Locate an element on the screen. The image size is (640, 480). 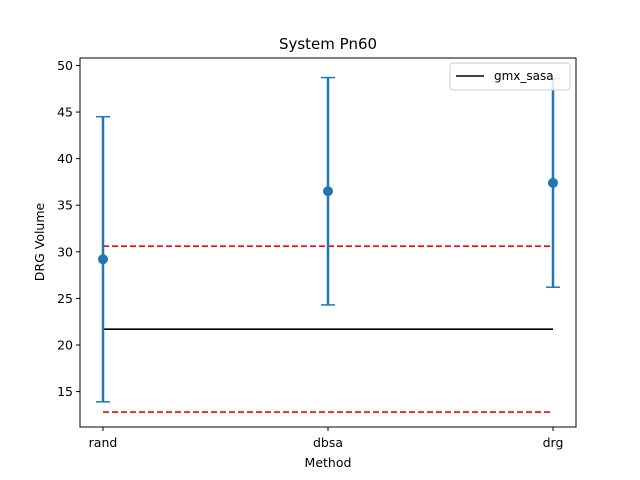
y-tick-label: 20 is located at coordinates (65, 345).